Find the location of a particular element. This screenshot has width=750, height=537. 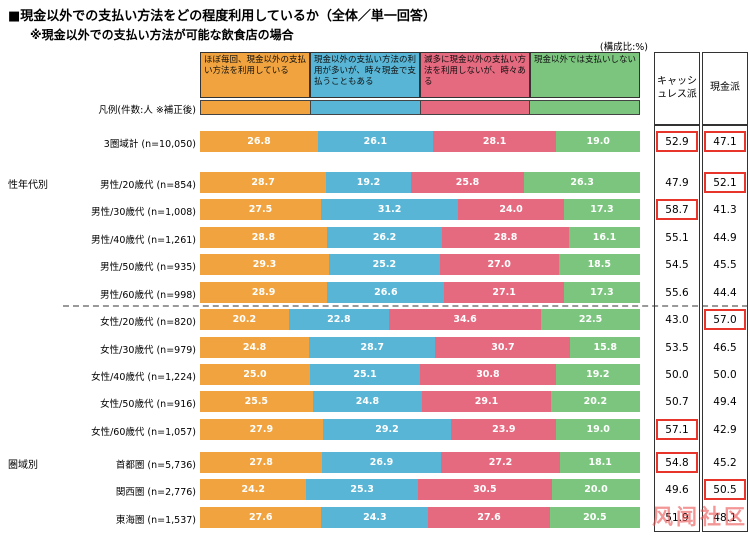

cashless-value: 54.5 is located at coordinates (677, 264).